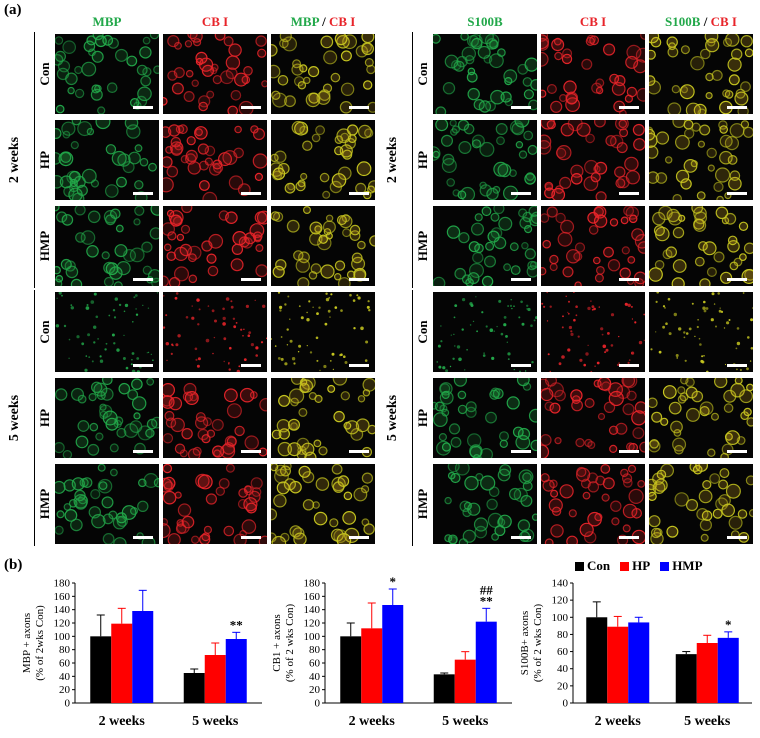 The width and height of the screenshot is (760, 738). I want to click on legend-label: Con, so click(599, 565).